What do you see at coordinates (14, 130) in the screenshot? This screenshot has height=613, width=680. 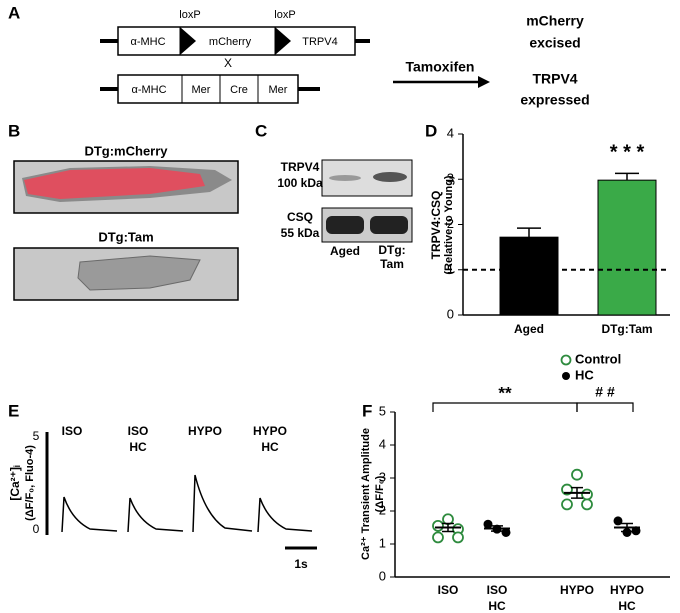 I see `panel-label: B` at bounding box center [14, 130].